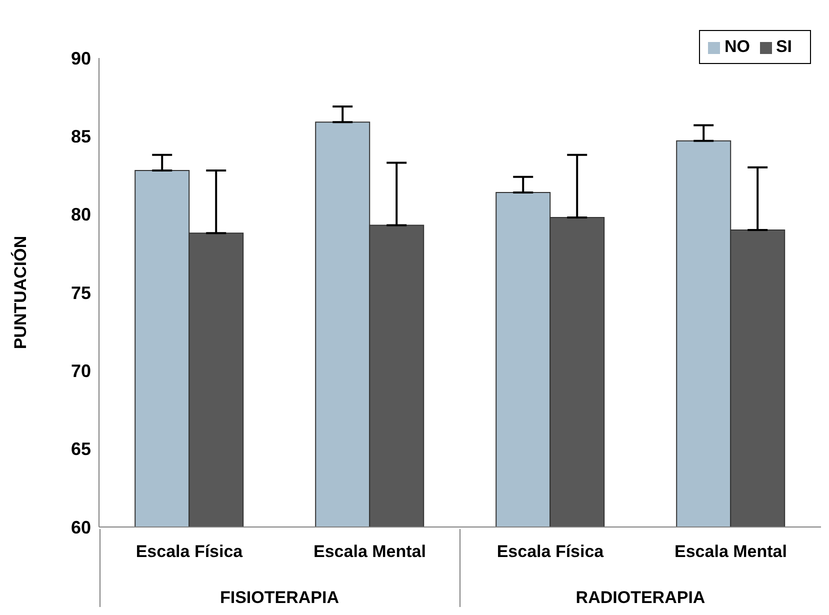  I want to click on y-tick-label: 60, so click(80, 527).